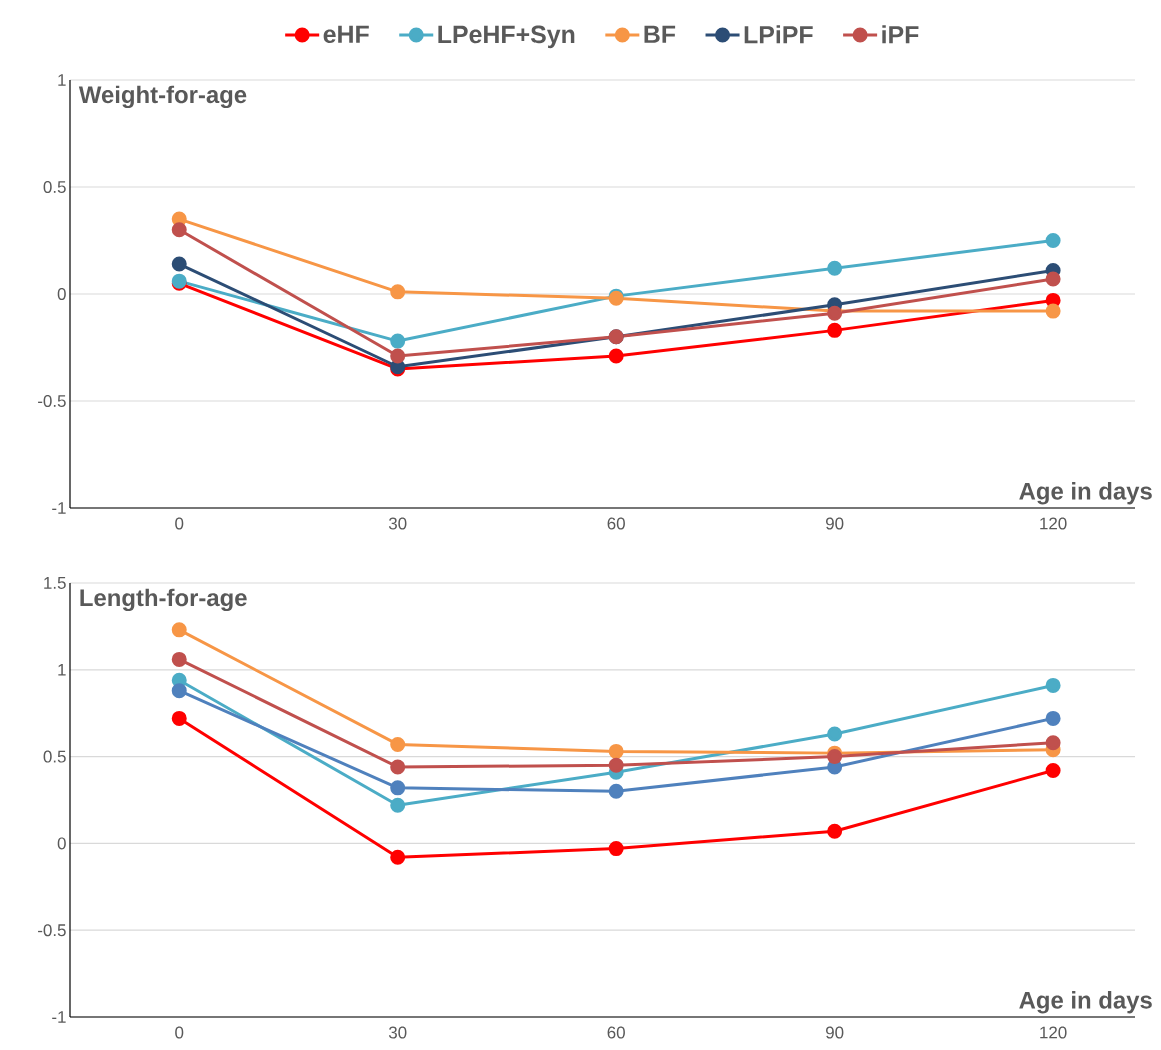  What do you see at coordinates (506, 37) in the screenshot?
I see `legend-label: LPeHF+Syn` at bounding box center [506, 37].